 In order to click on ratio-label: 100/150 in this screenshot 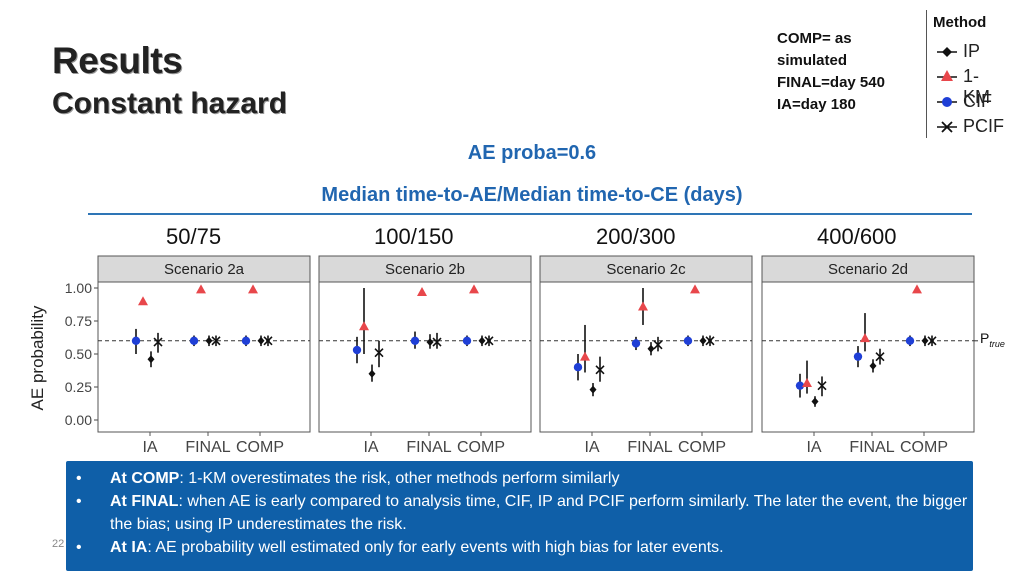, I will do `click(414, 236)`.